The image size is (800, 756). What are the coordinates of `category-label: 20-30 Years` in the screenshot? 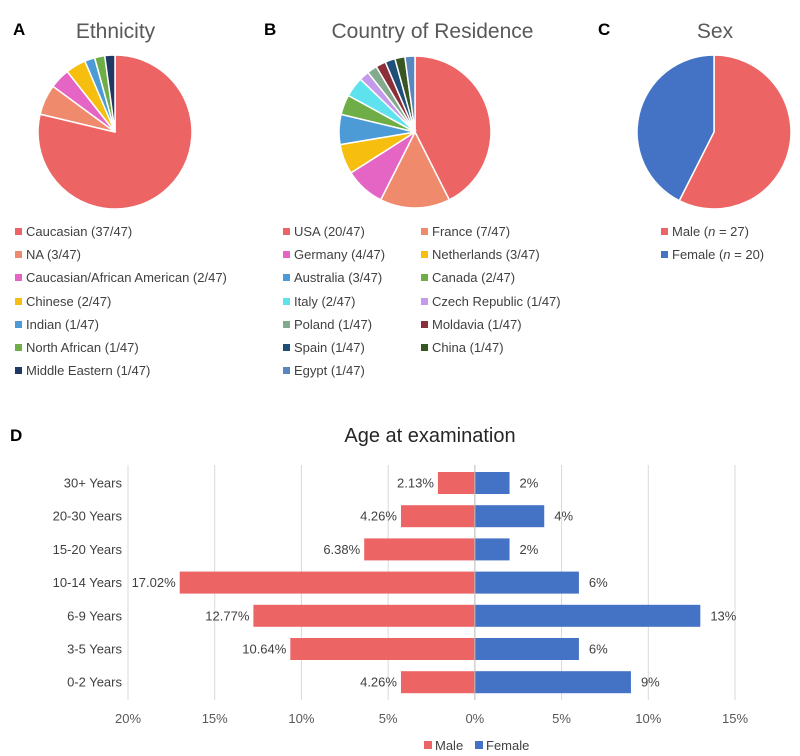 It's located at (88, 516).